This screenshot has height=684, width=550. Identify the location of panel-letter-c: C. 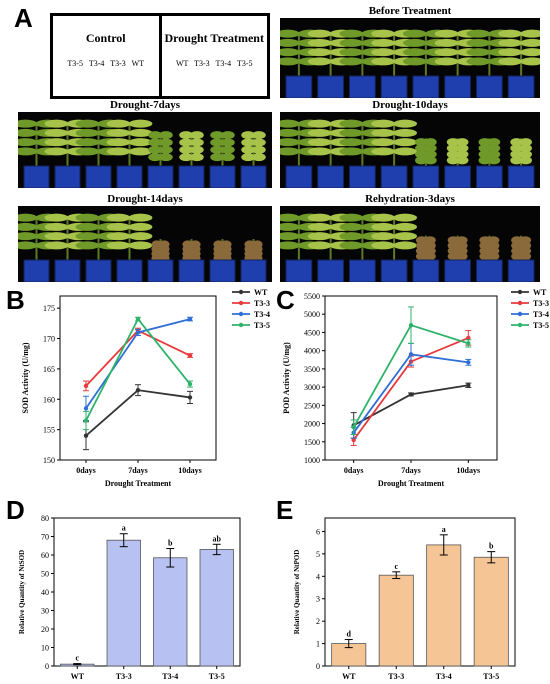
(285, 300).